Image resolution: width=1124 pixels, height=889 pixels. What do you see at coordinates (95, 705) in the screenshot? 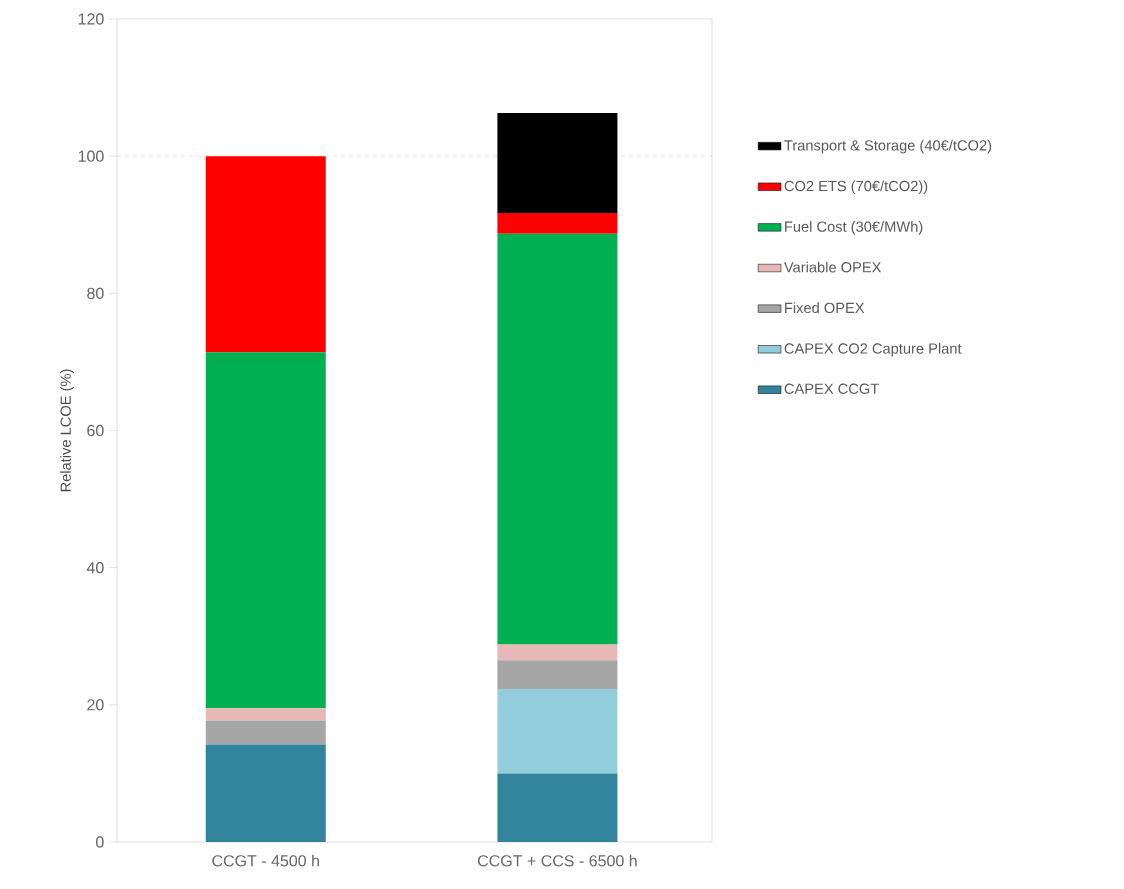
I see `y-tick-label: 20` at bounding box center [95, 705].